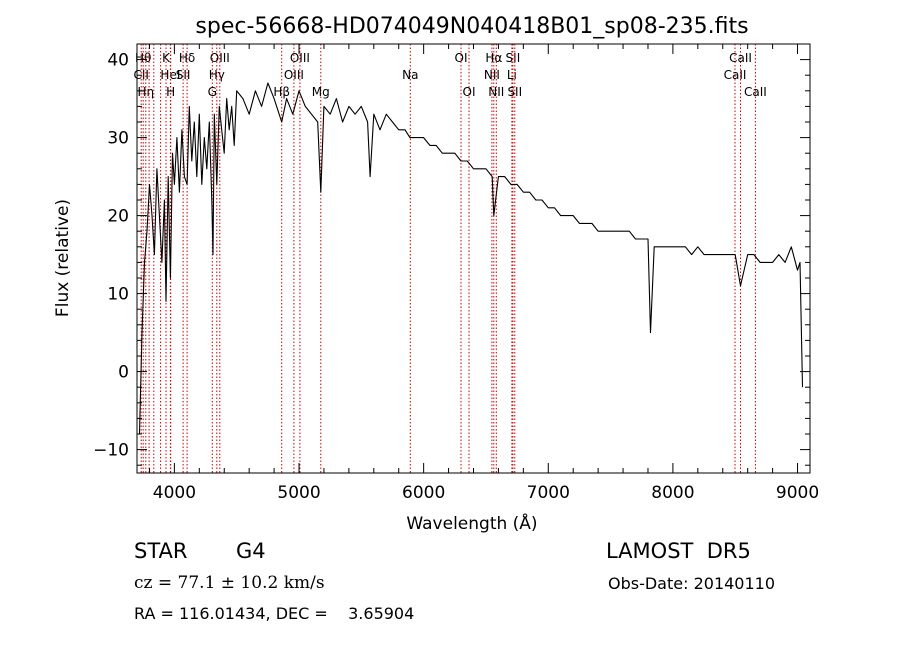  Describe the element at coordinates (678, 551) in the screenshot. I see `survey-release: LAMOST DR5` at that location.